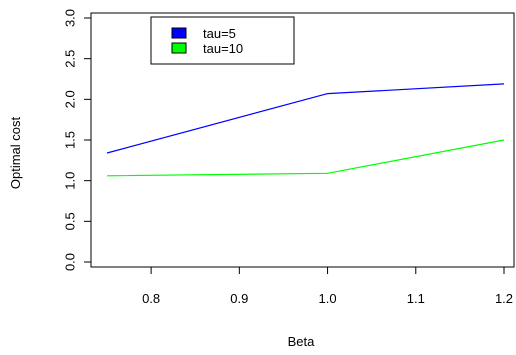 This screenshot has width=516, height=355. What do you see at coordinates (416, 298) in the screenshot?
I see `x-tick-label: 1.1` at bounding box center [416, 298].